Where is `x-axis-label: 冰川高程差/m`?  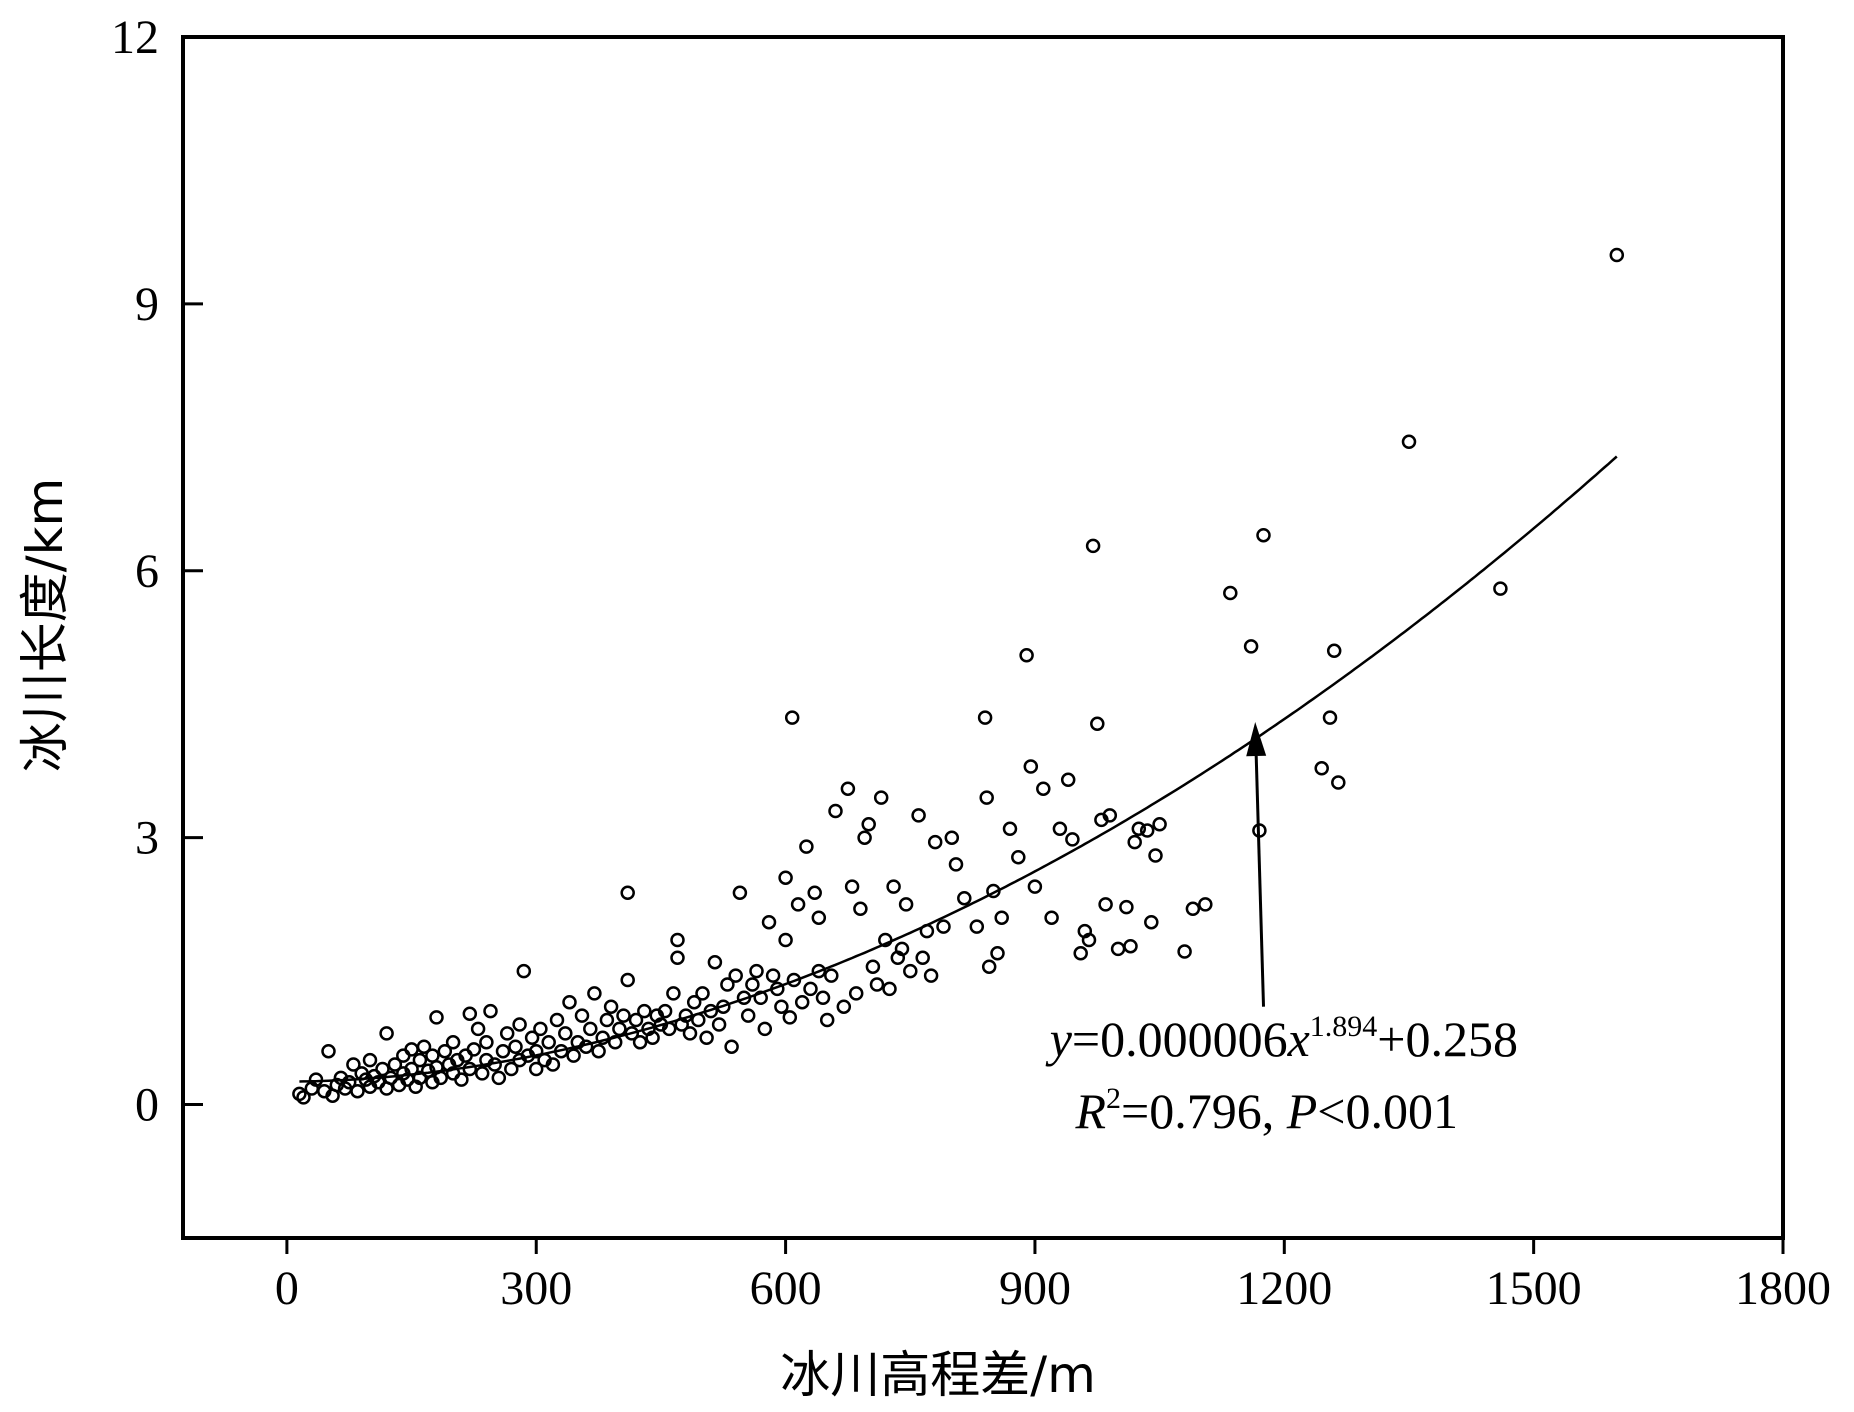 x-axis-label: 冰川高程差/m is located at coordinates (938, 1375).